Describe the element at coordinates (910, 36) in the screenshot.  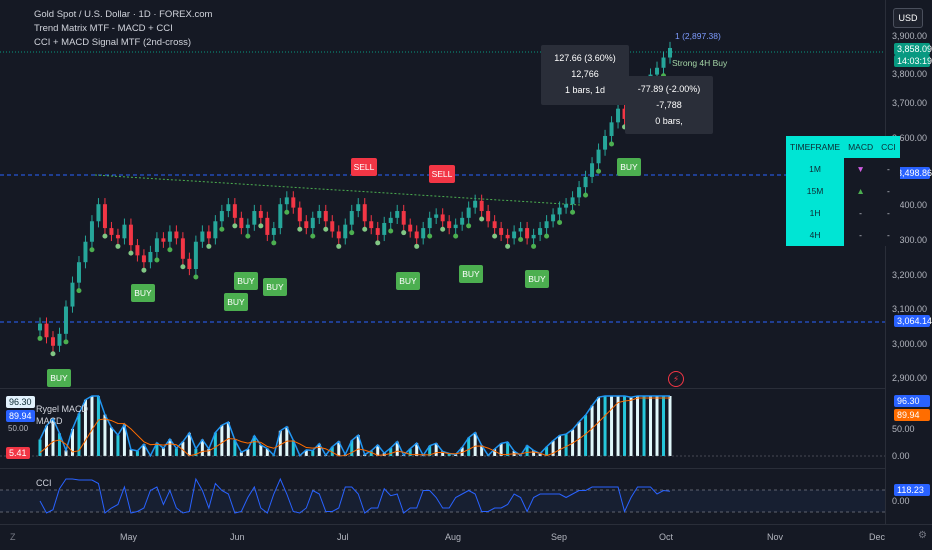
I see `price-tick: 3,900.00` at that location.